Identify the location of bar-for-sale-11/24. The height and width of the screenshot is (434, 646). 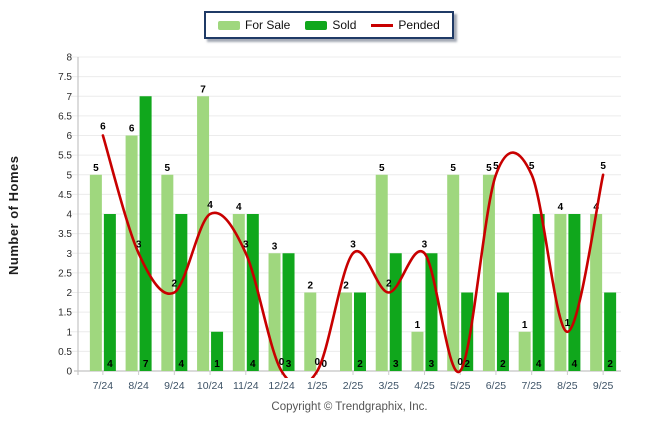
(238, 292).